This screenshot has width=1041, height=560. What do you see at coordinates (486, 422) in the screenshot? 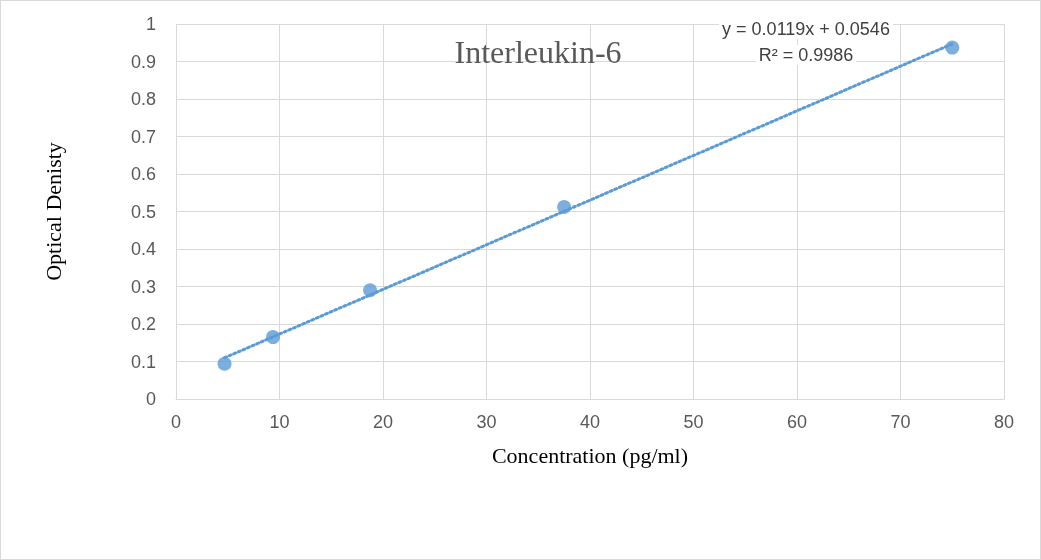
I see `x-tick-label: 30` at bounding box center [486, 422].